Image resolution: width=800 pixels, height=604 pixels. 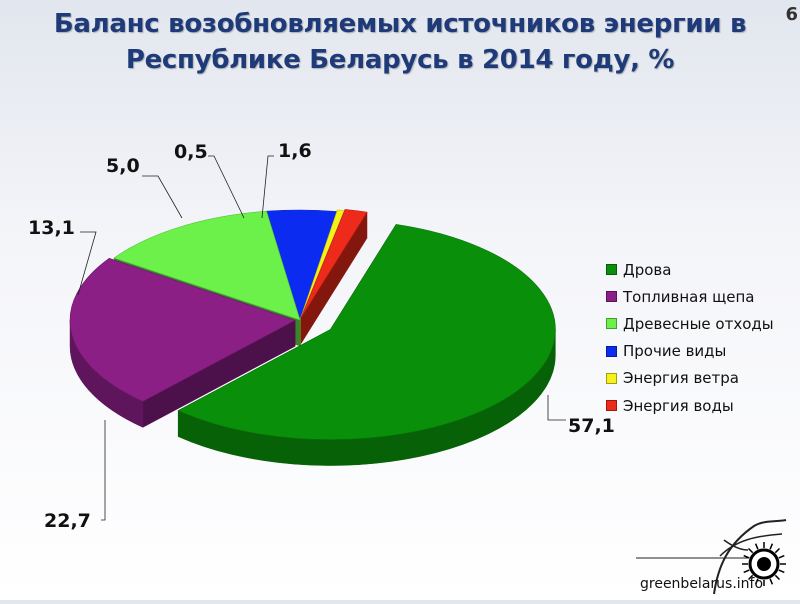 I want to click on legend-label: Энергия ветра, so click(x=681, y=378).